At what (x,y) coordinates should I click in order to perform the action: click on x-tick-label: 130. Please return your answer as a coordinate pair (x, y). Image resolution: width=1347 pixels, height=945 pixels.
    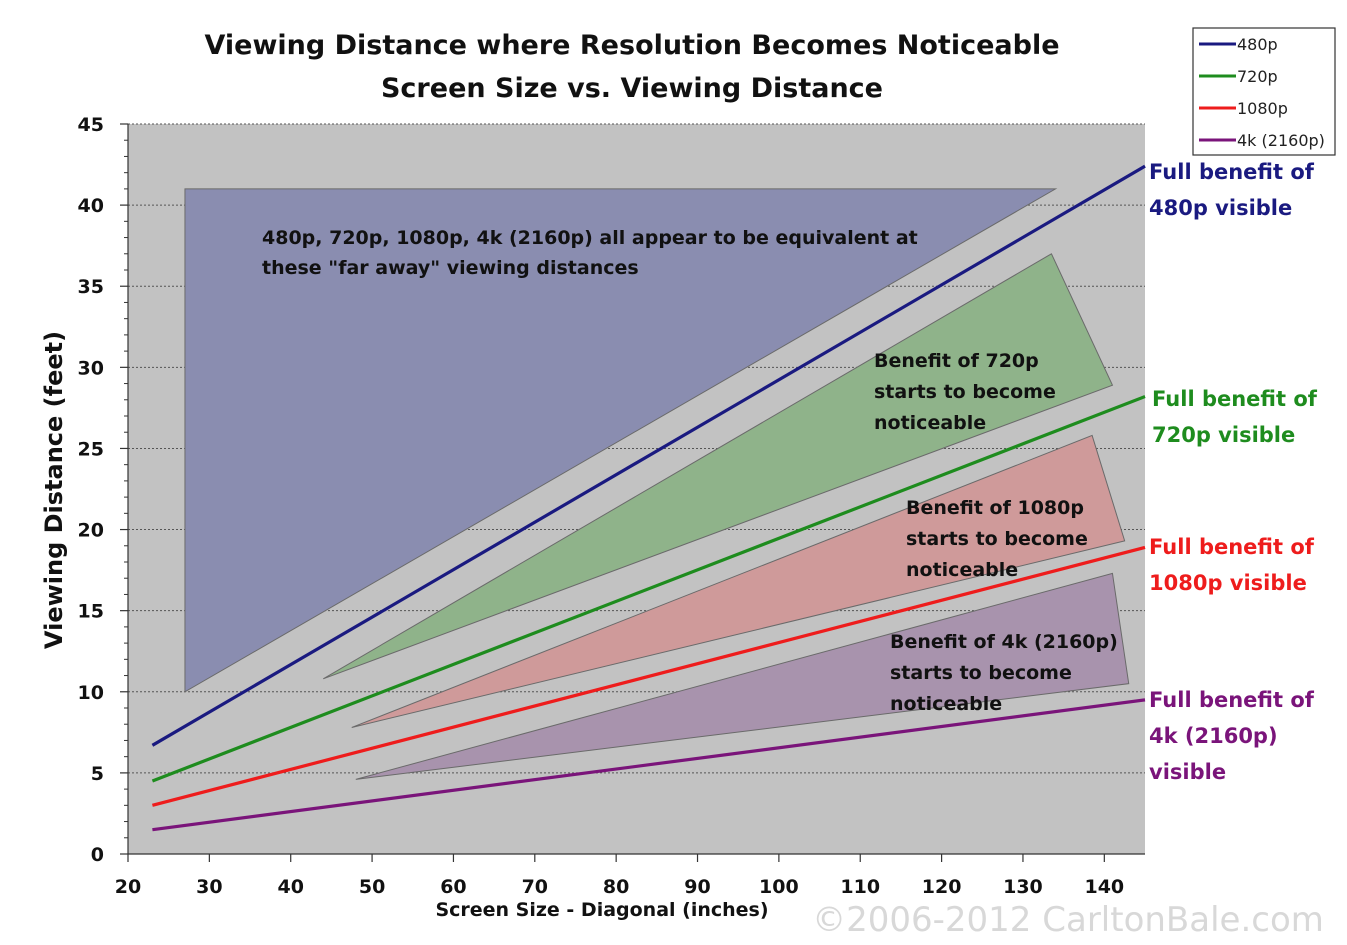
    Looking at the image, I should click on (1023, 887).